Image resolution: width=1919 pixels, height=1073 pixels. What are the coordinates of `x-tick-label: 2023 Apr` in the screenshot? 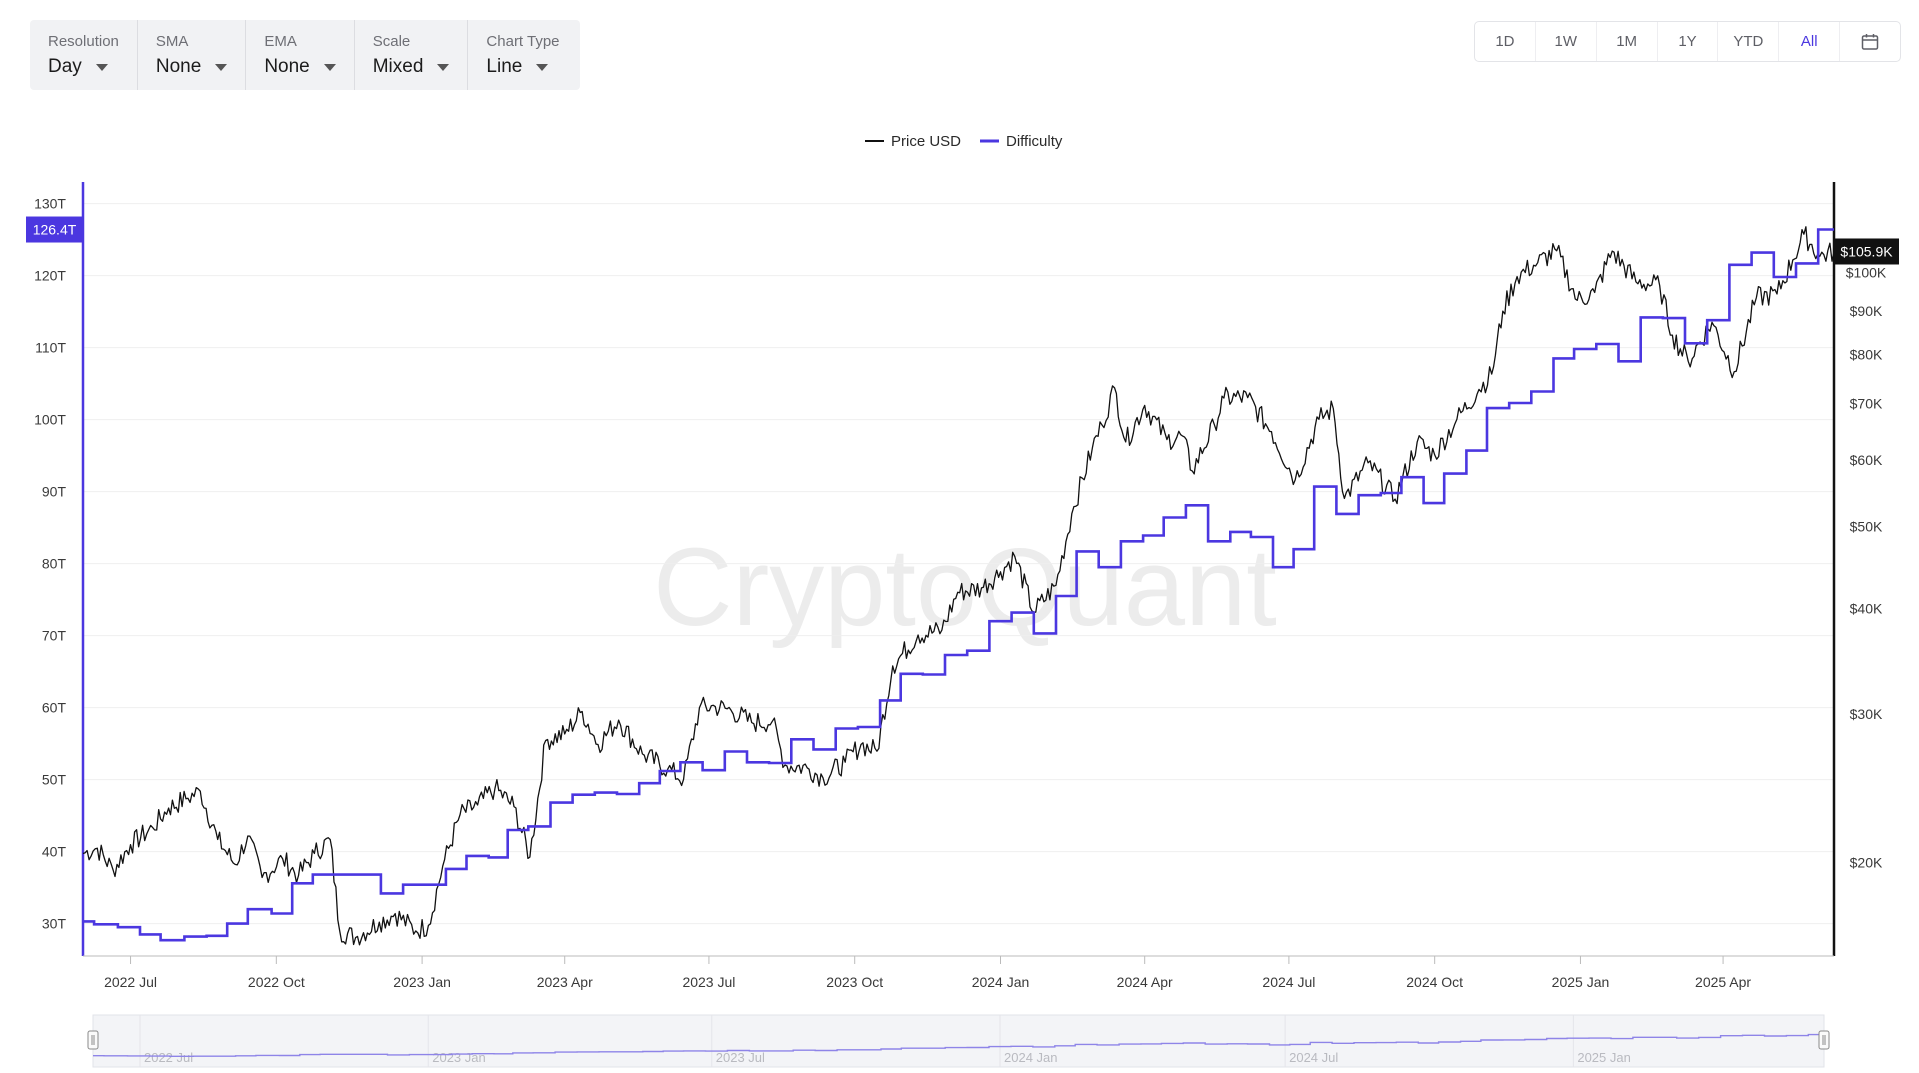 It's located at (565, 982).